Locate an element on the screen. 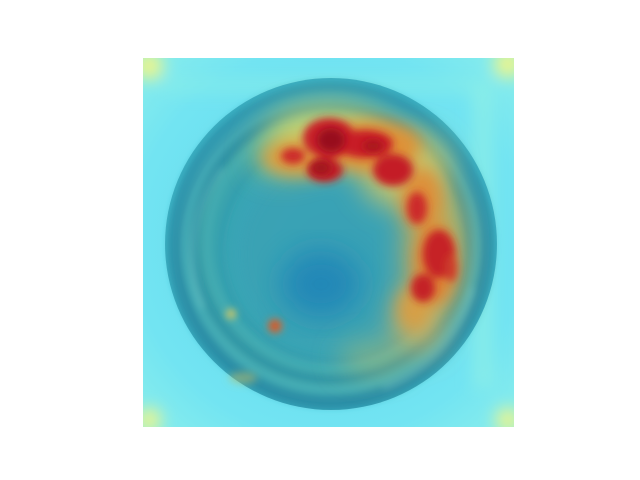  dark-red-core is located at coordinates (347, 151).